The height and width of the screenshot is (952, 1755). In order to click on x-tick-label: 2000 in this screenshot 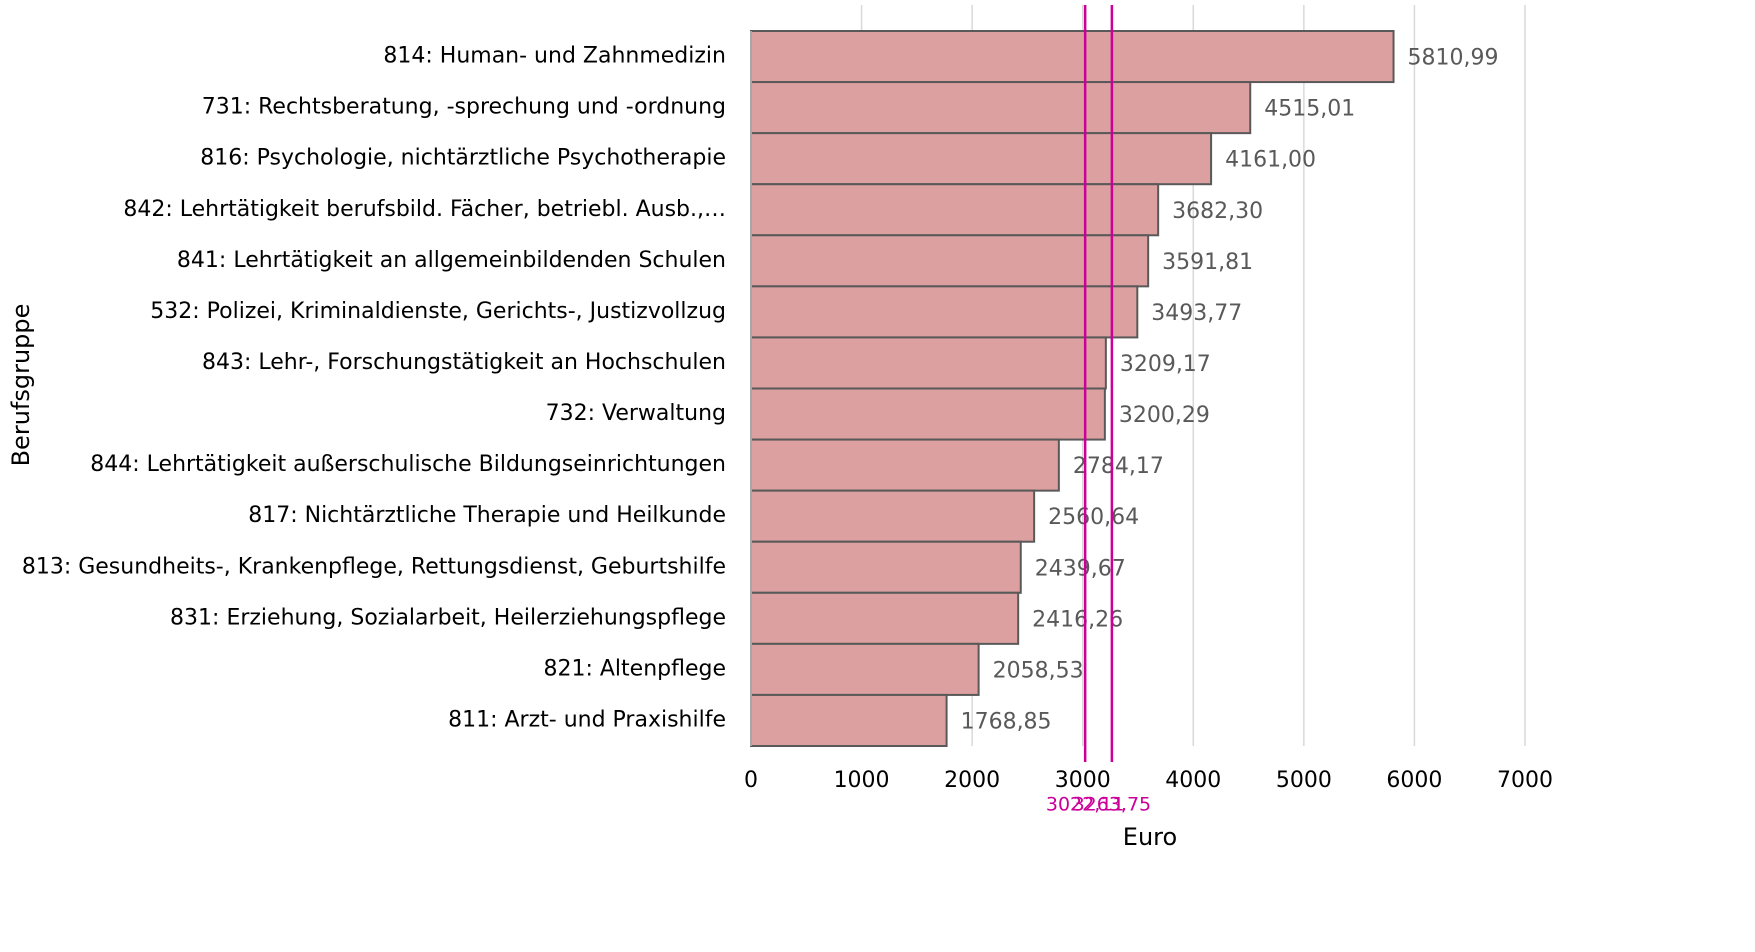, I will do `click(972, 780)`.